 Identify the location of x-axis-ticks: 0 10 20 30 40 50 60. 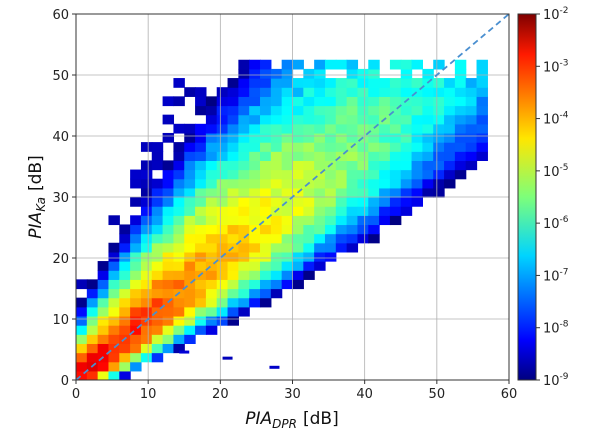
(294, 391).